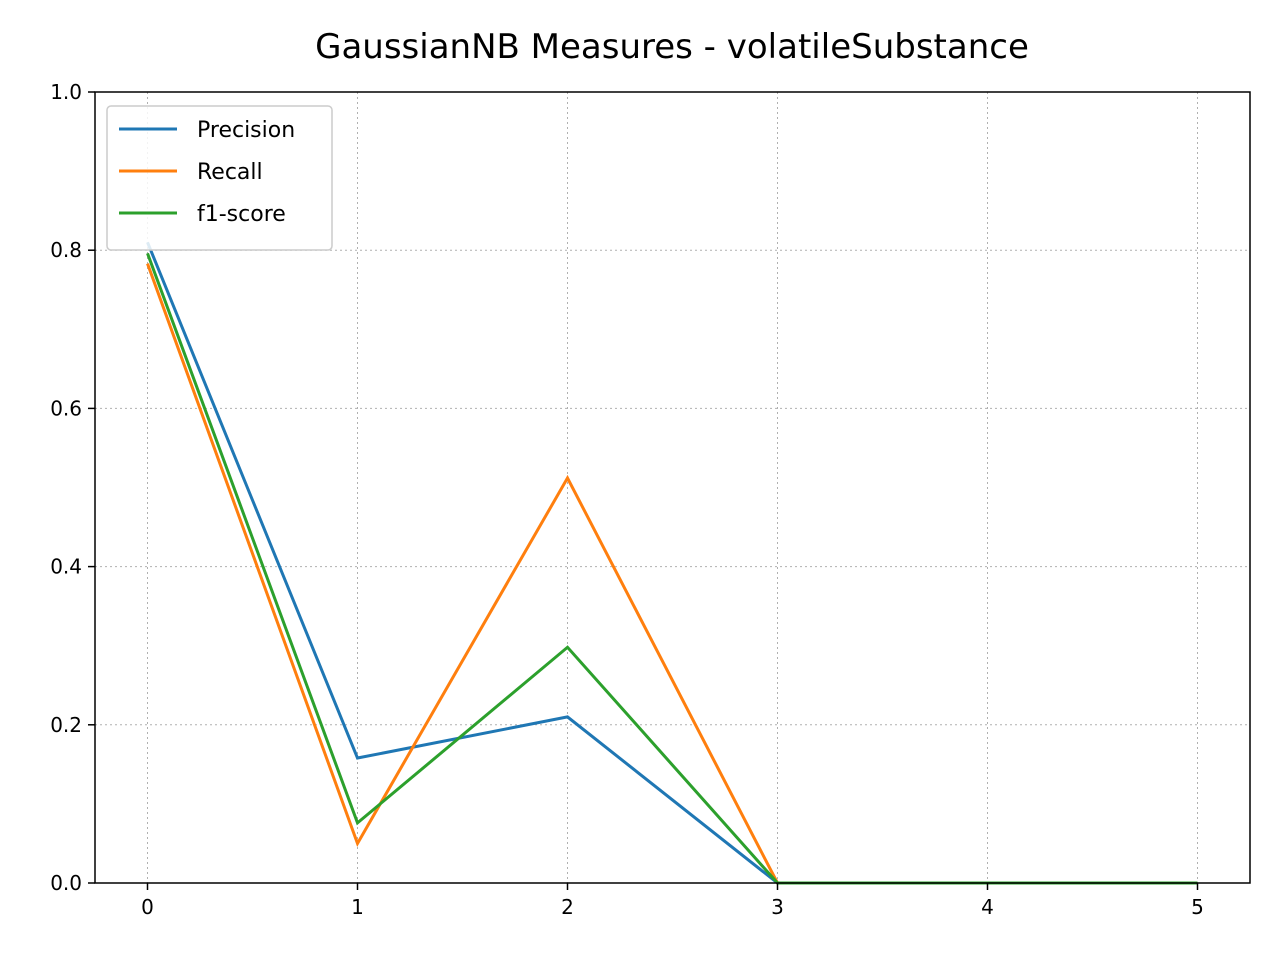  Describe the element at coordinates (66, 408) in the screenshot. I see `y-tick-label: 0.6` at that location.